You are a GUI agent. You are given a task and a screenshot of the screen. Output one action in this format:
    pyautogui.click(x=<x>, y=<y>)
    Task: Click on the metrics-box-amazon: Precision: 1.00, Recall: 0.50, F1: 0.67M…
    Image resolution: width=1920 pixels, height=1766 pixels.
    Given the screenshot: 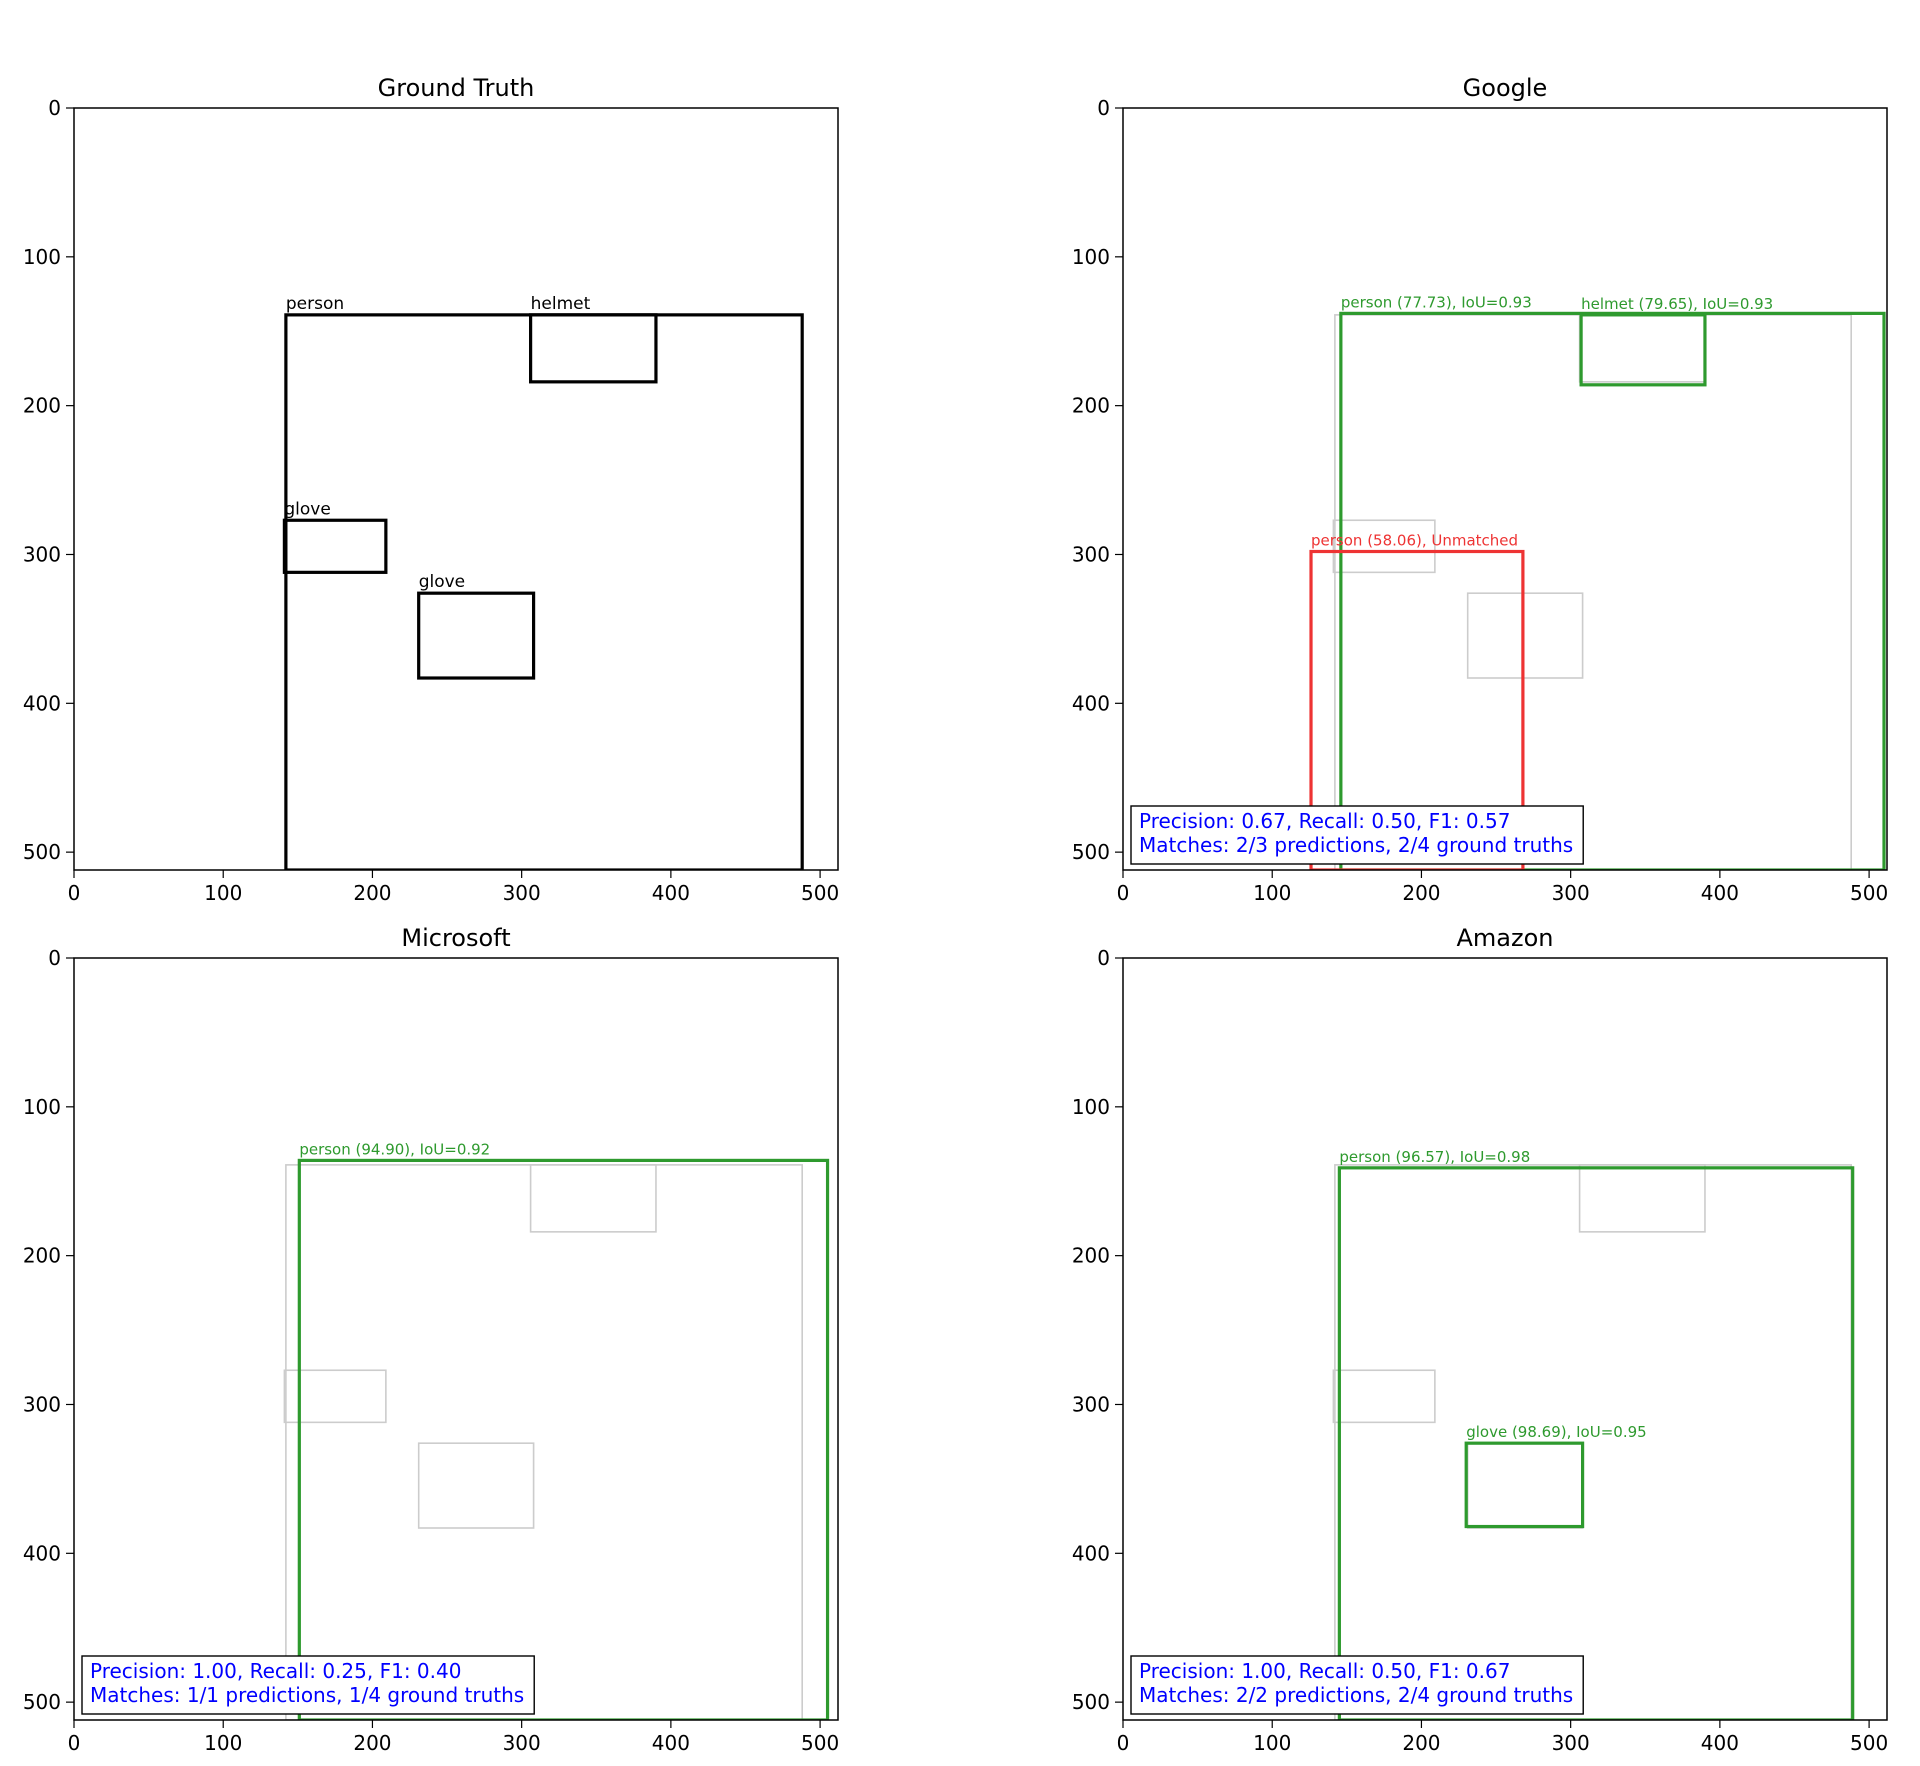 What is the action you would take?
    pyautogui.click(x=1357, y=1685)
    